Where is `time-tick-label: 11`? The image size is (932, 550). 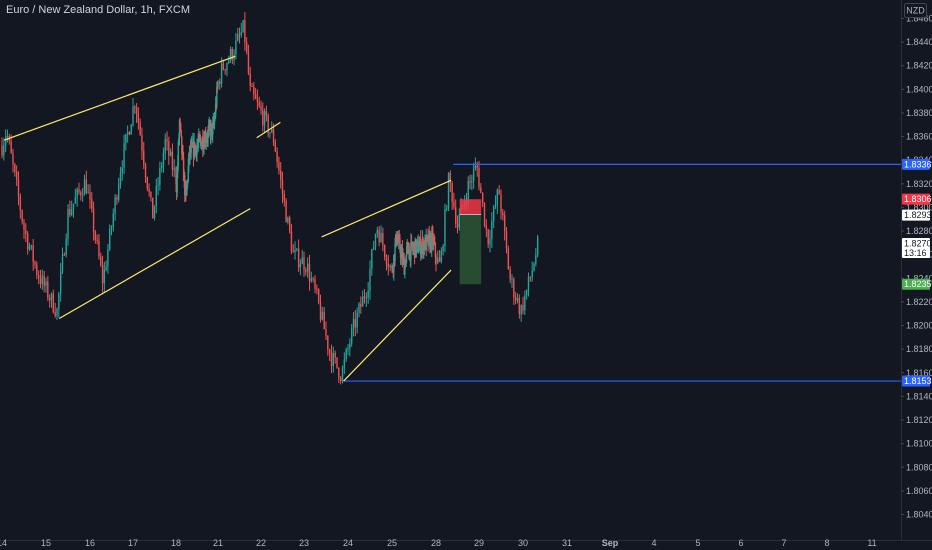
time-tick-label: 11 is located at coordinates (871, 543).